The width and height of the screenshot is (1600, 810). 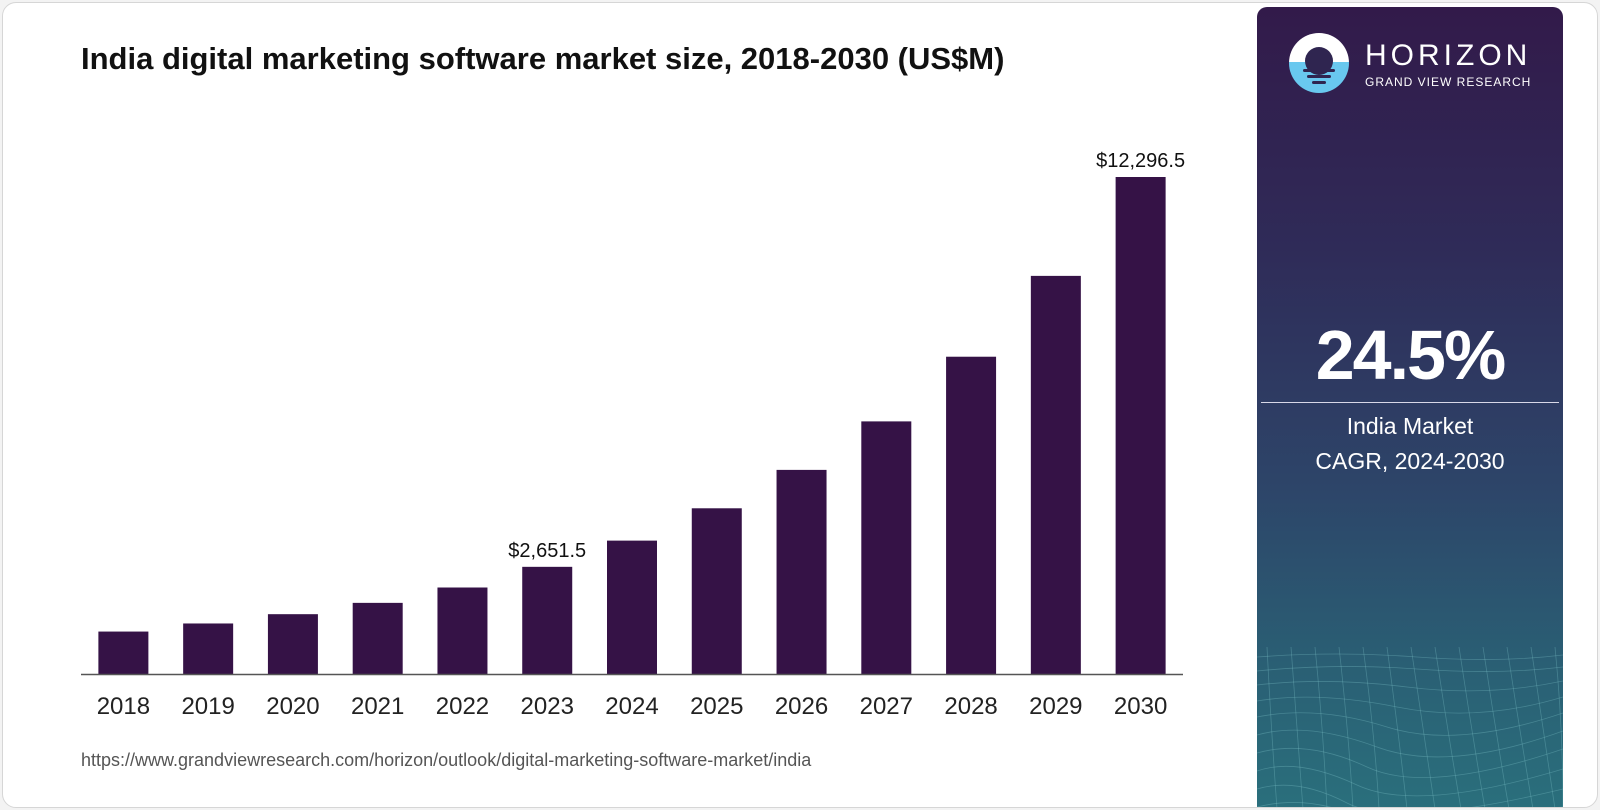 I want to click on bar-2028, so click(x=971, y=515).